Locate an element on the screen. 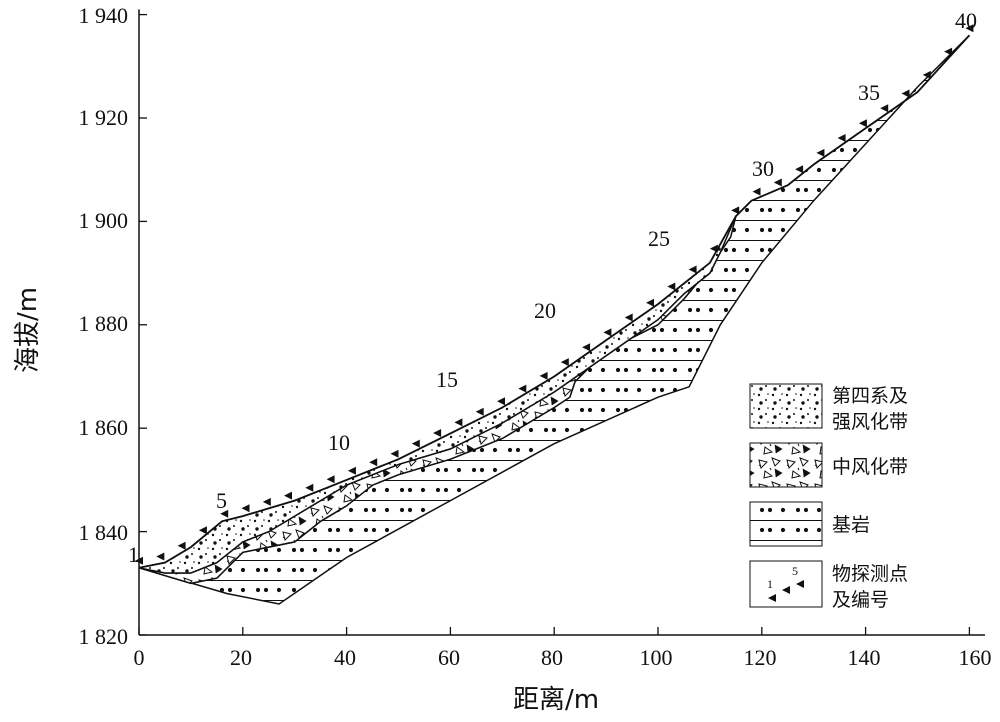 Image resolution: width=1000 pixels, height=722 pixels. y-tick-label: 1 860 is located at coordinates (104, 427).